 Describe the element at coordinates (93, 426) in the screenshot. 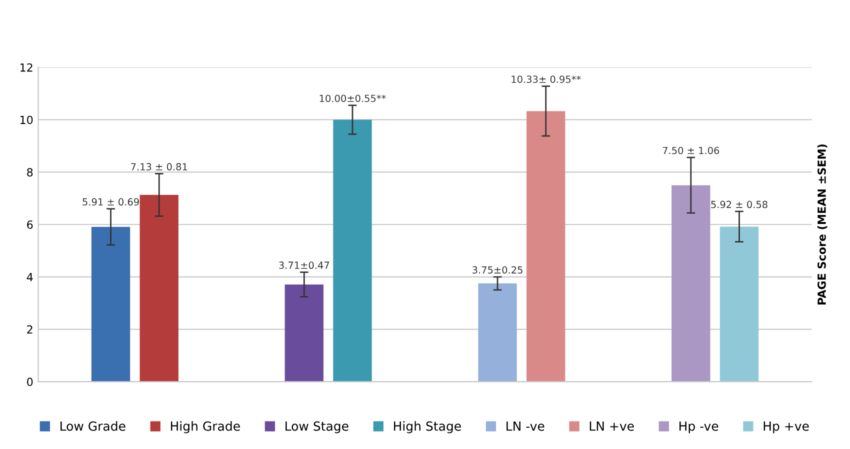

I see `legend-label: Low Grade` at that location.